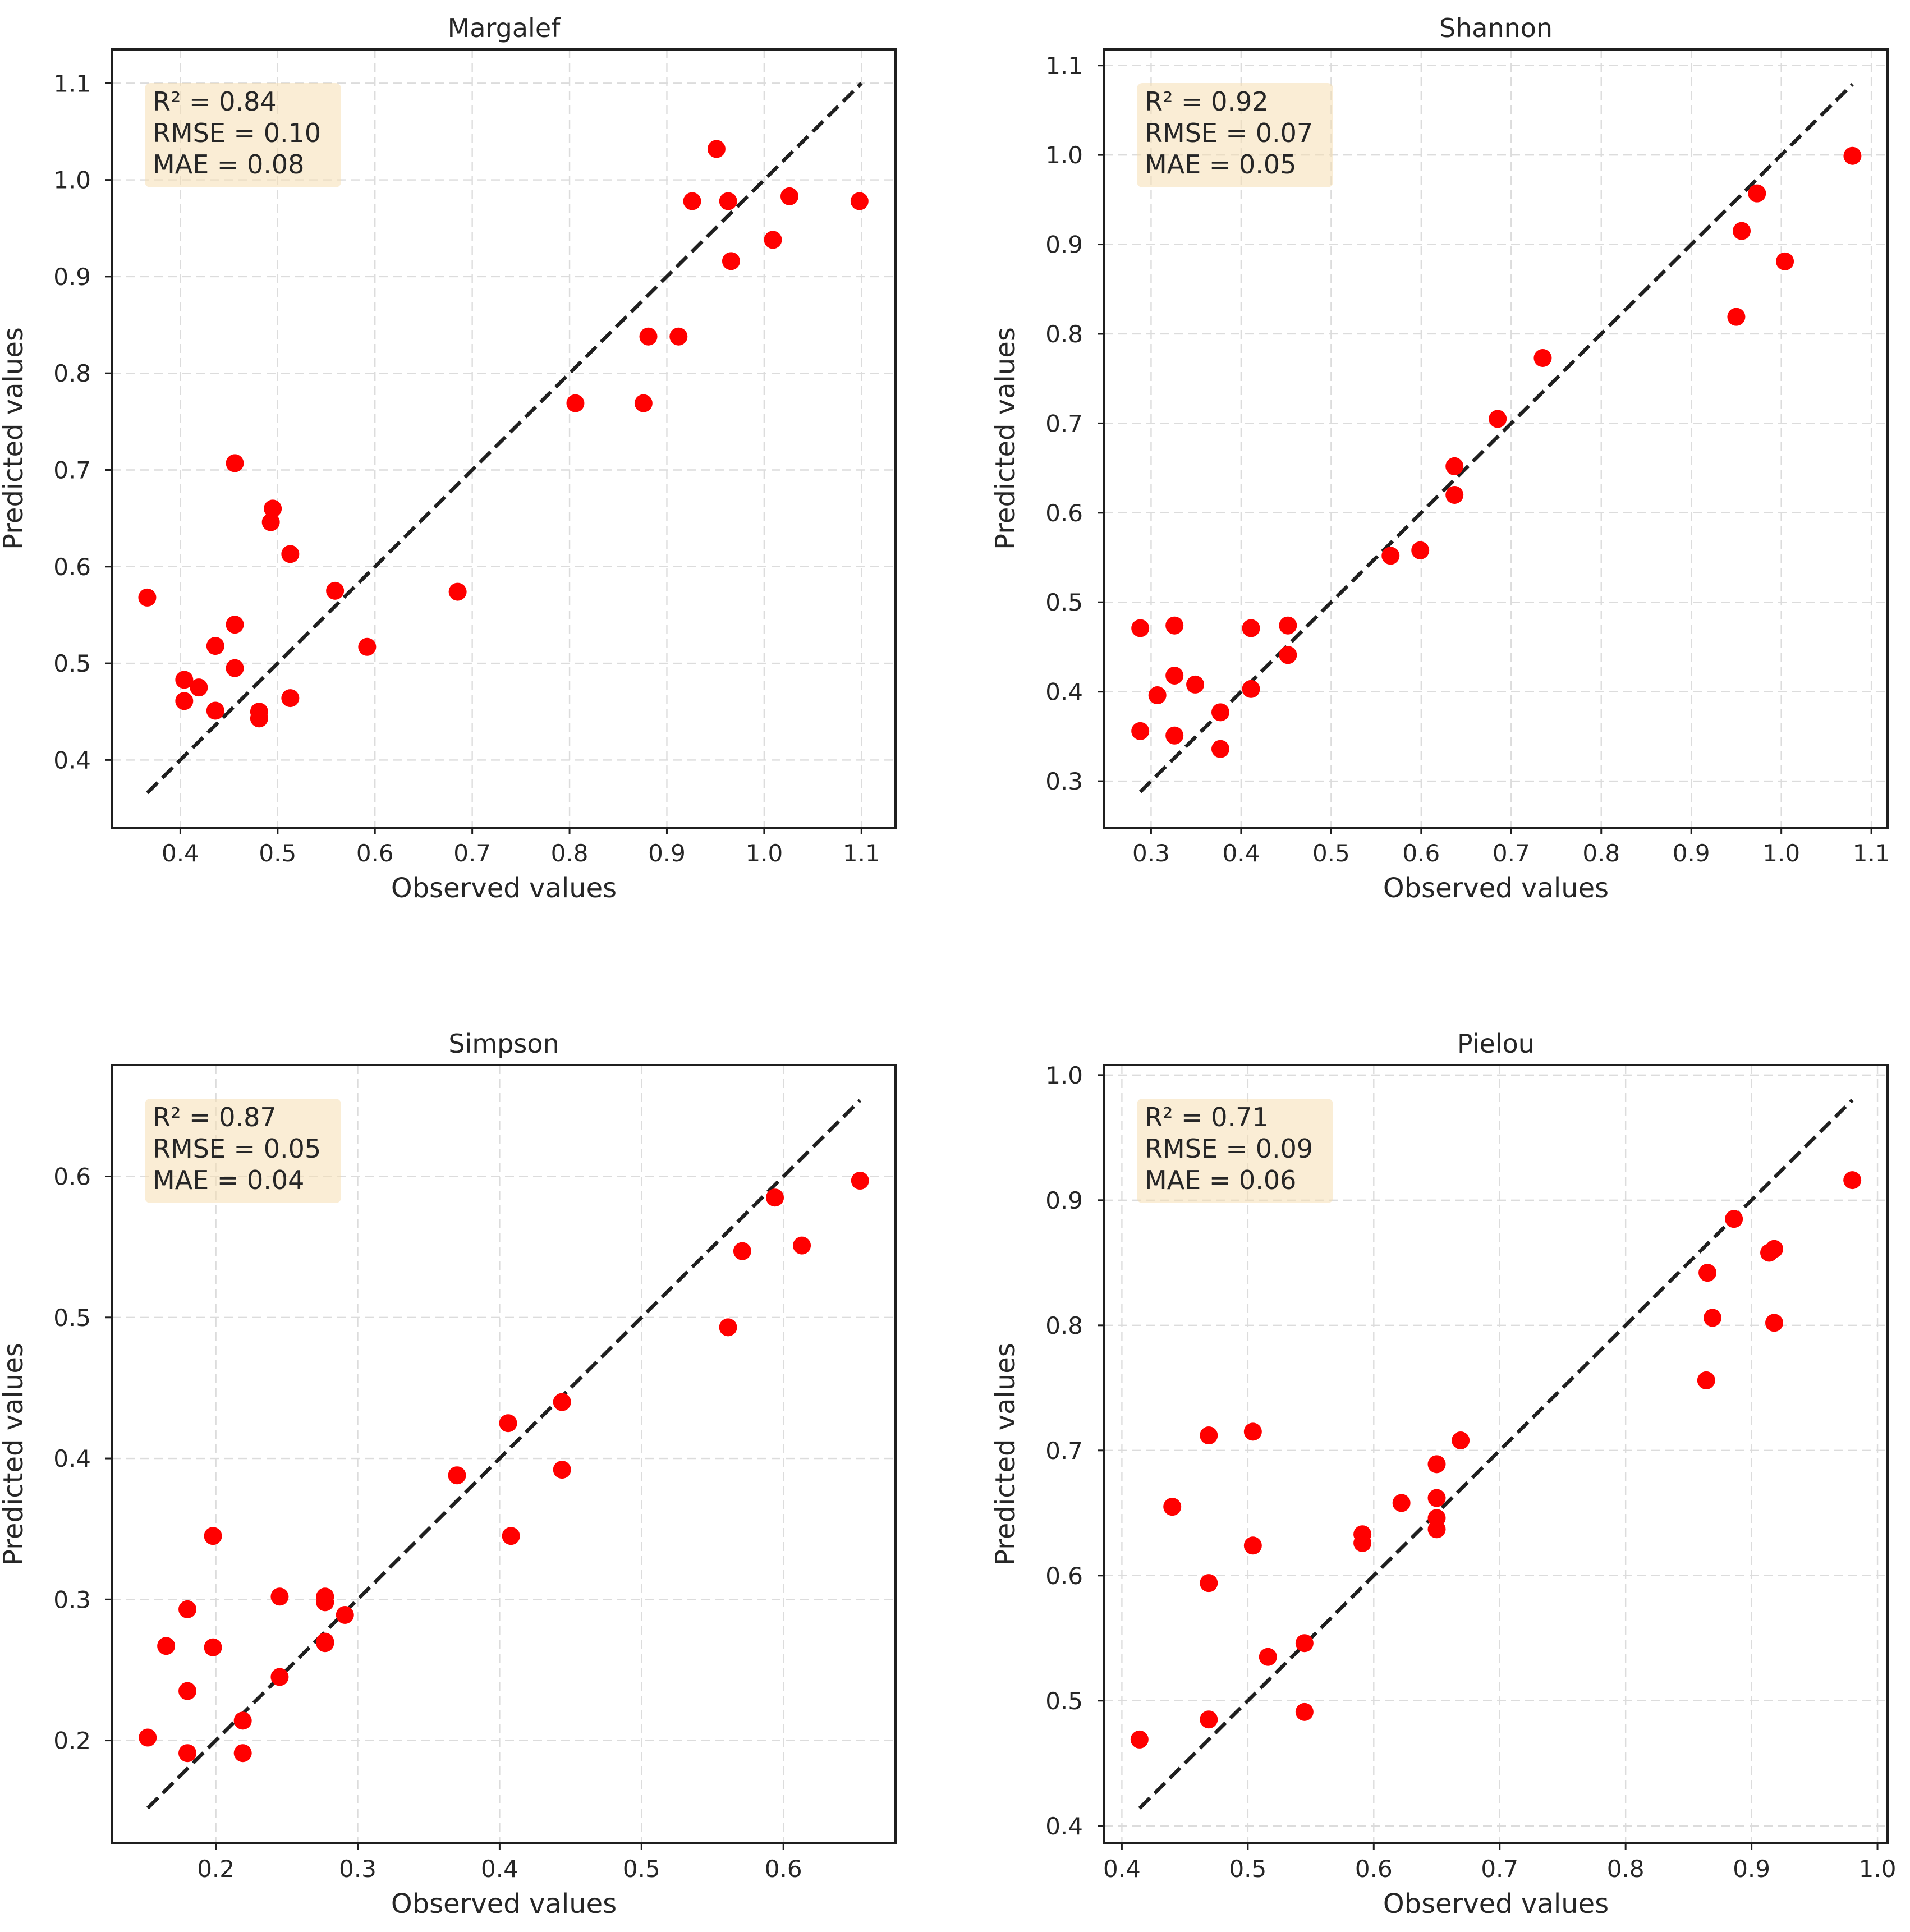 This screenshot has height=1932, width=1910. What do you see at coordinates (1220, 164) in the screenshot?
I see `stats-line: MAE = 0.05` at bounding box center [1220, 164].